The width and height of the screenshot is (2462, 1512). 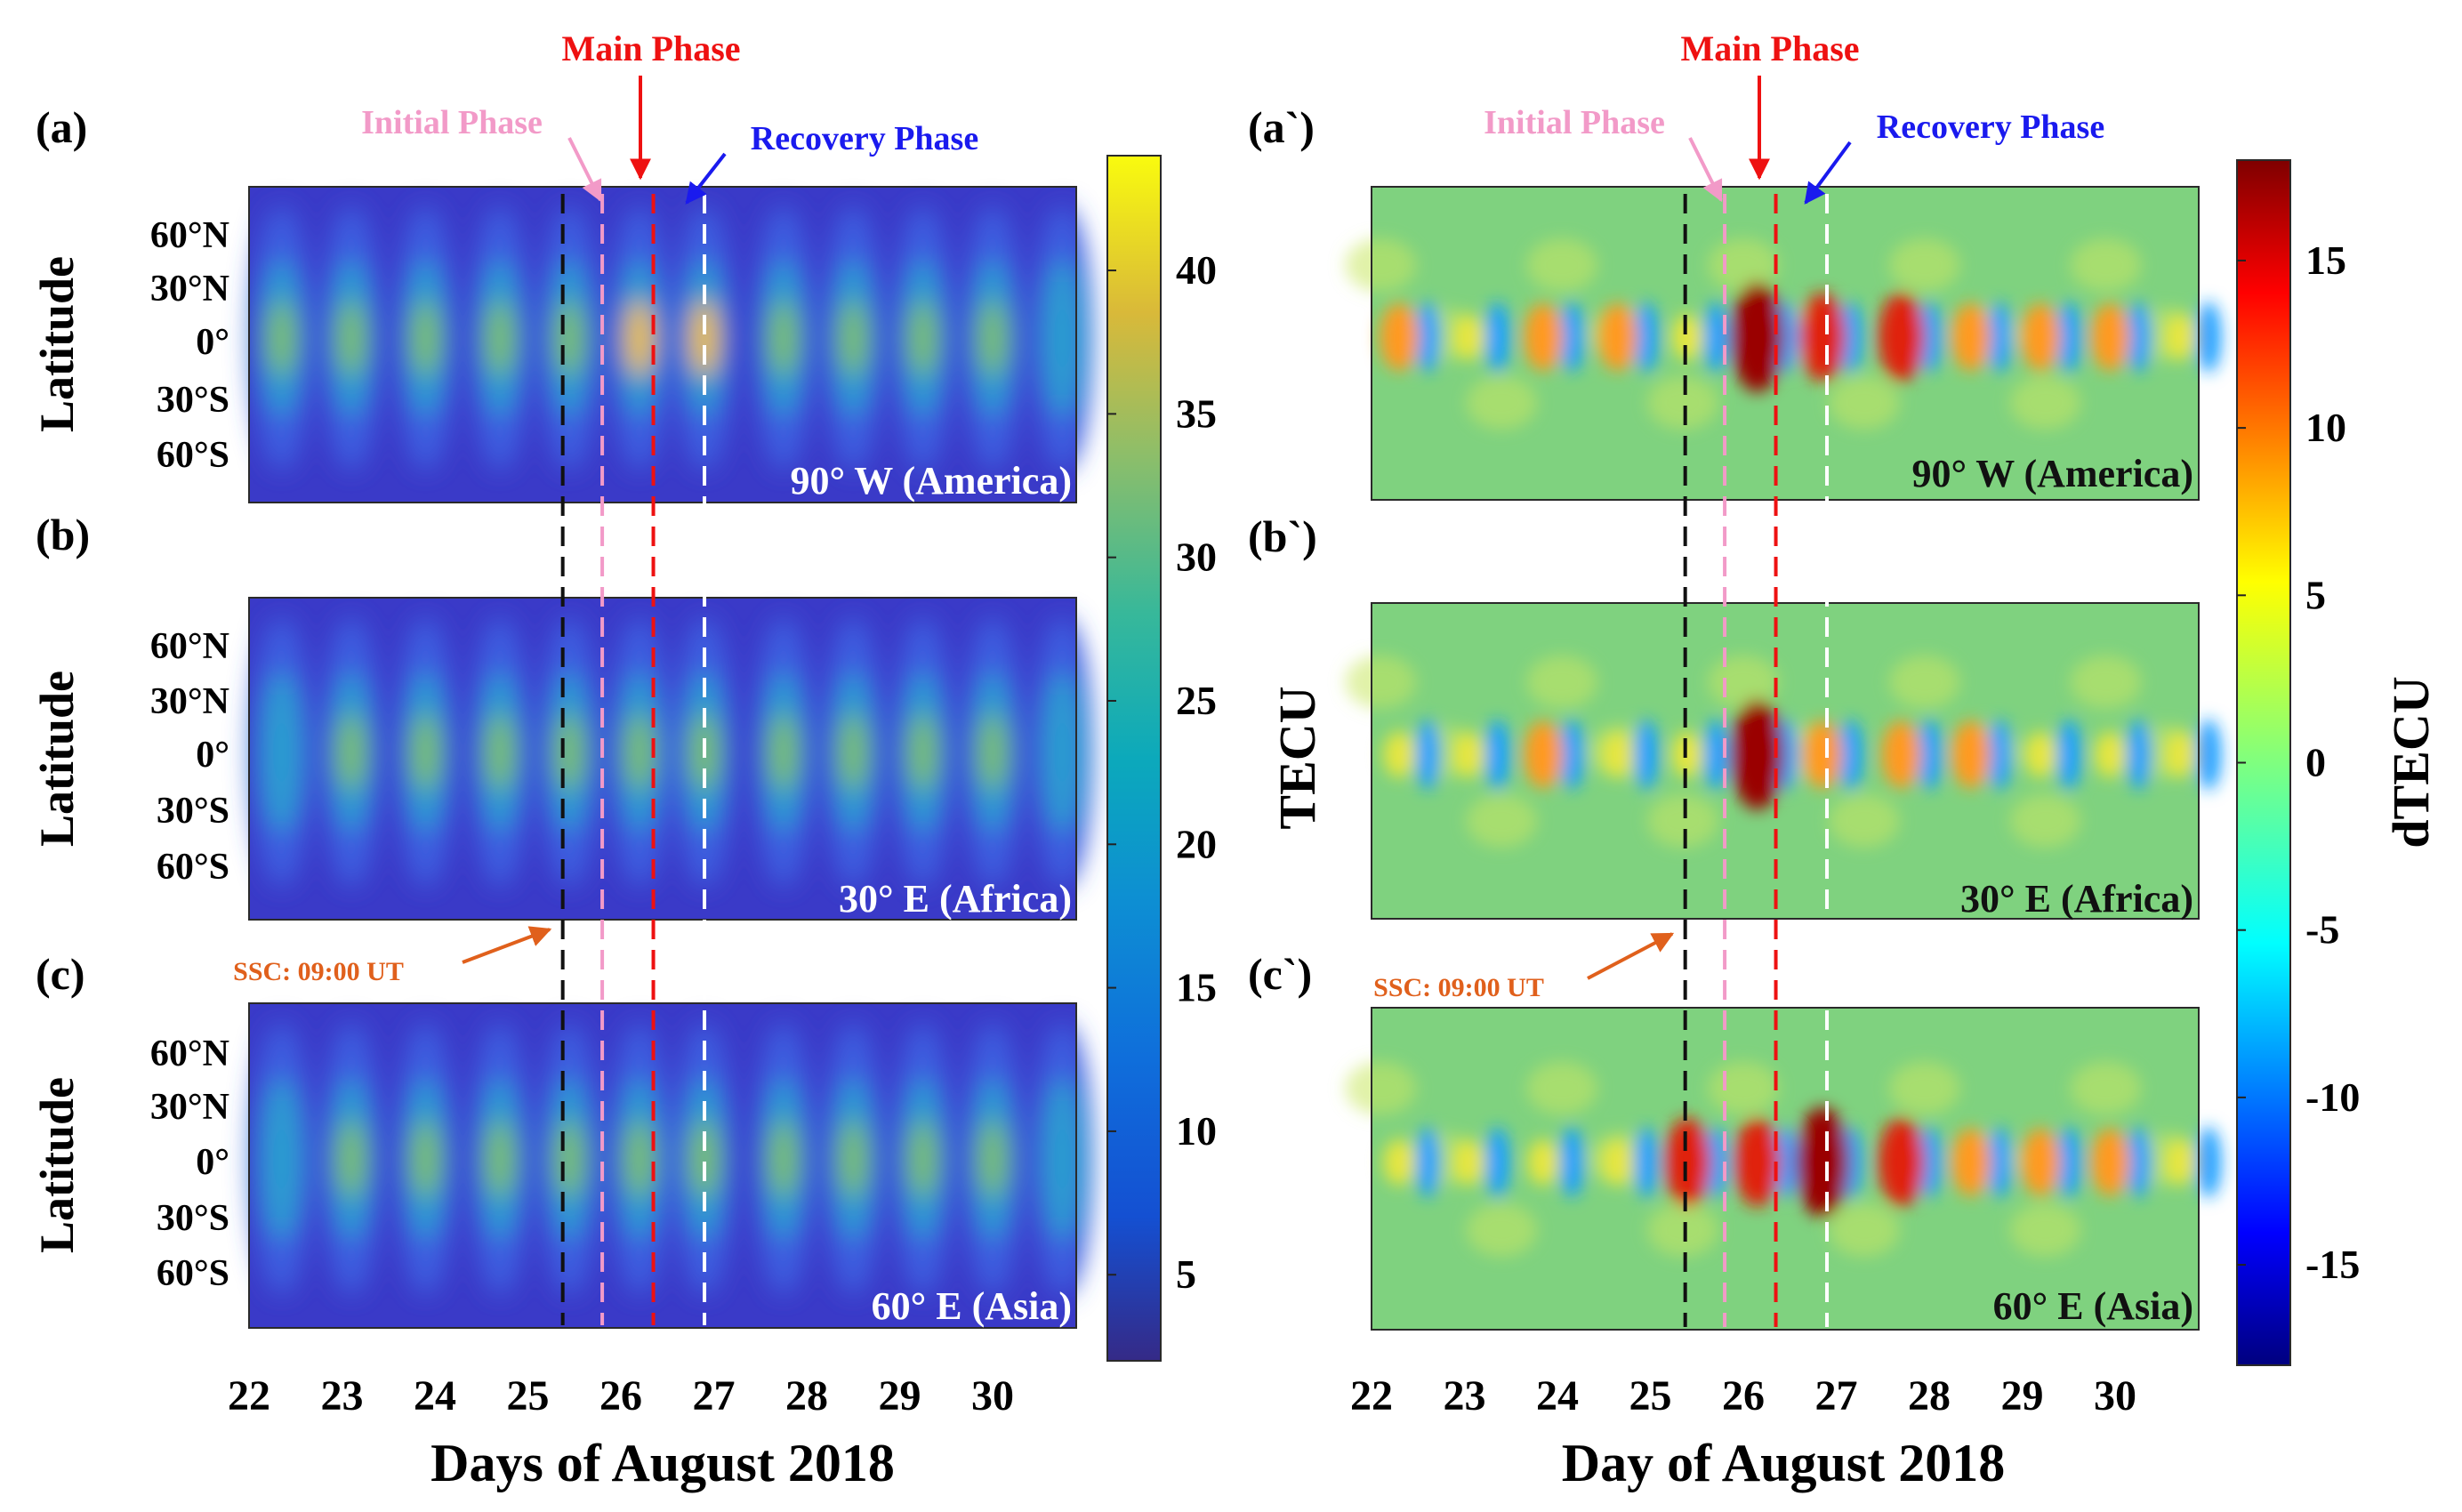 I want to click on right-xtick-label: 27, so click(x=1835, y=1396).